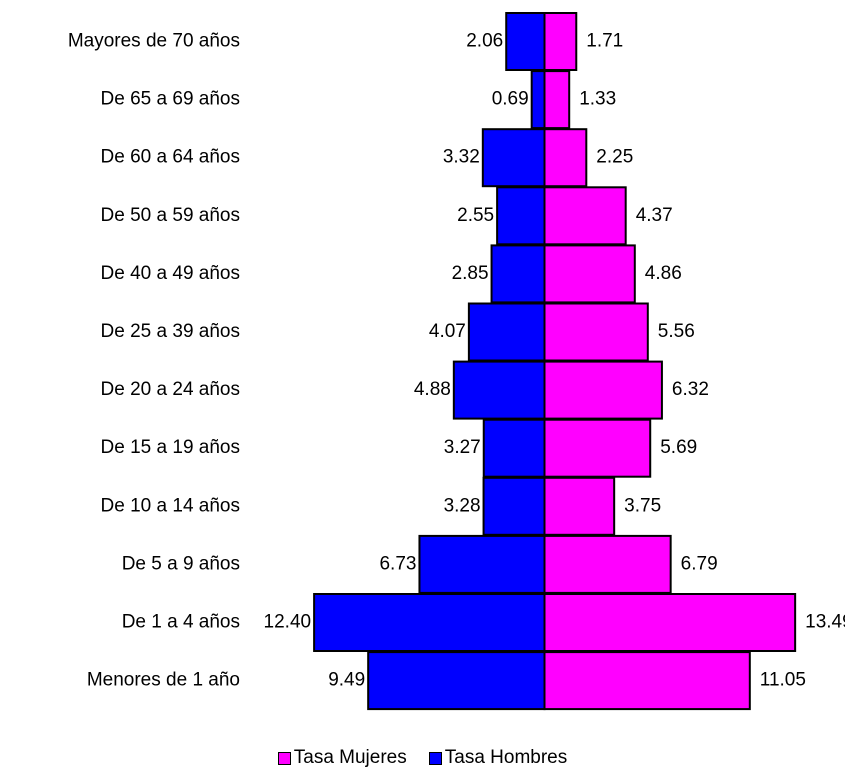  Describe the element at coordinates (346, 680) in the screenshot. I see `data-label-hombres: 9.49` at that location.